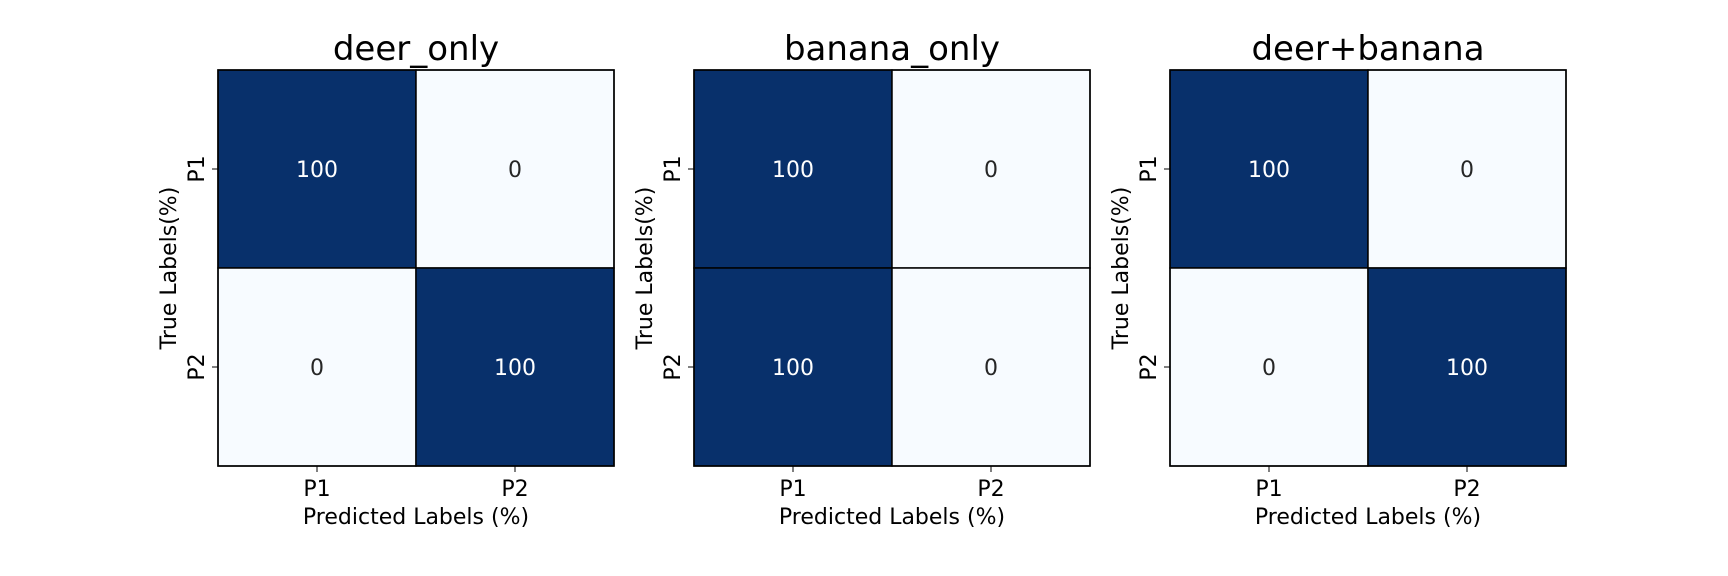  What do you see at coordinates (1367, 49) in the screenshot?
I see `chart-title: deer+banana` at bounding box center [1367, 49].